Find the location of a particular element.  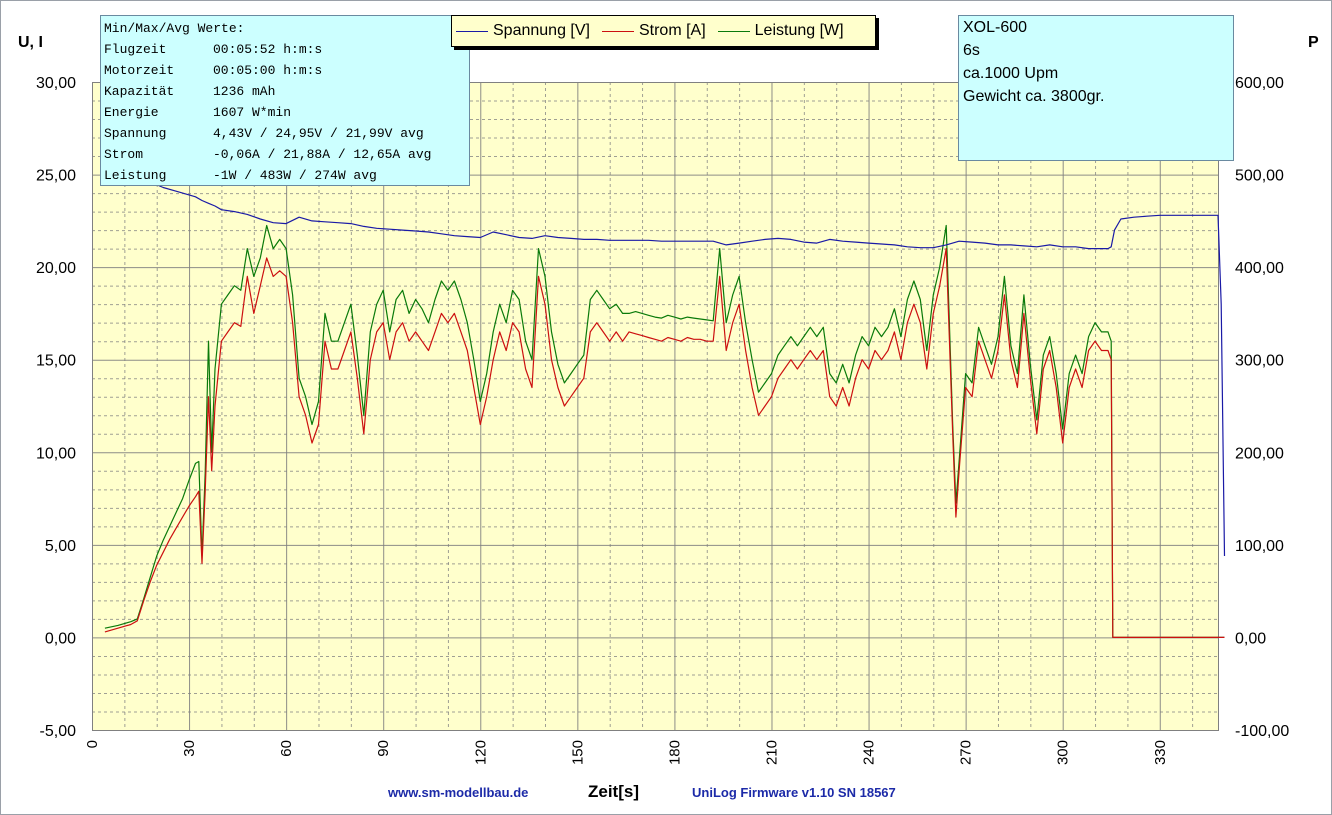

legend-label-leistung: Leistung [W] is located at coordinates (799, 30).